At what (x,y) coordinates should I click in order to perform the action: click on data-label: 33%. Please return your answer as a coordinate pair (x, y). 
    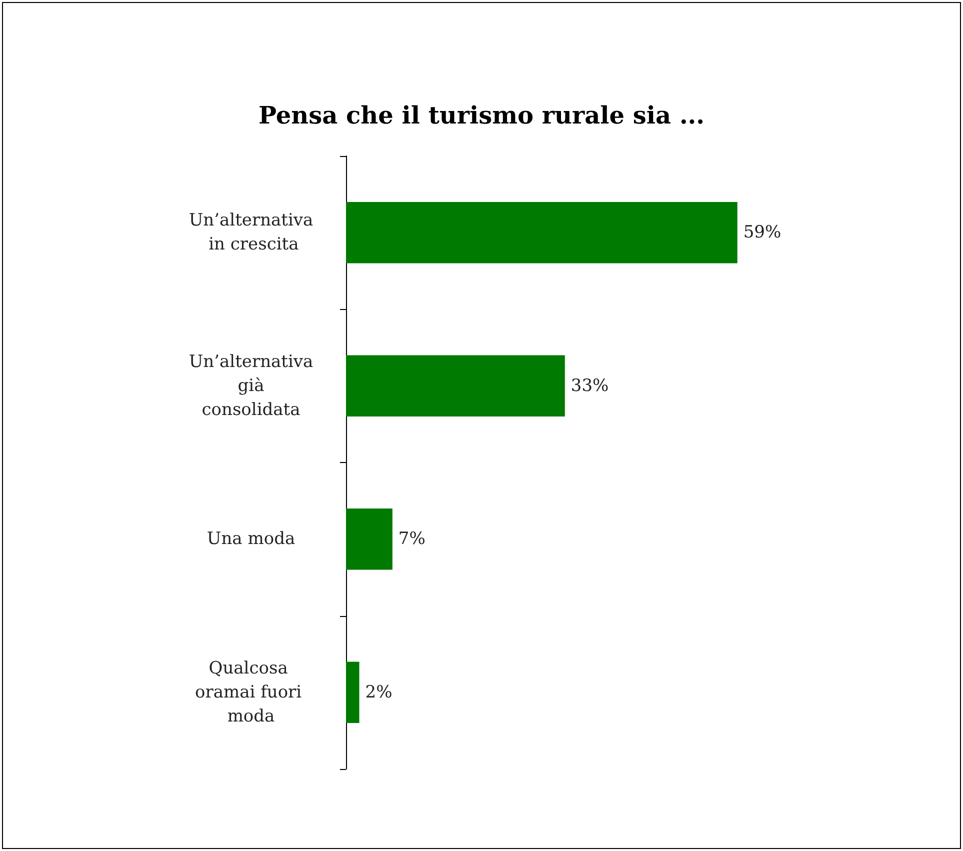
    Looking at the image, I should click on (589, 386).